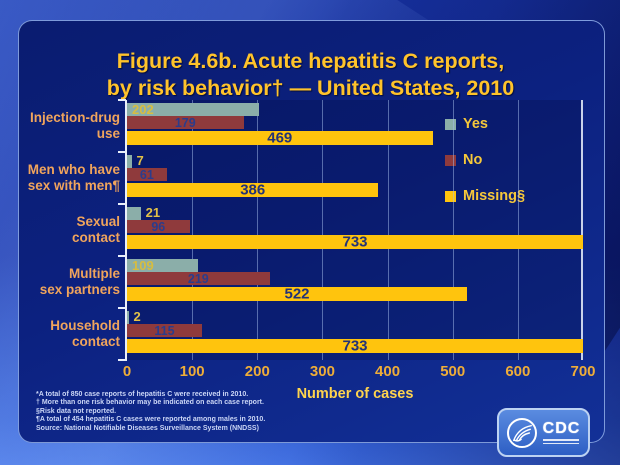 Image resolution: width=620 pixels, height=465 pixels. I want to click on hhs-eagle-icon, so click(521, 432).